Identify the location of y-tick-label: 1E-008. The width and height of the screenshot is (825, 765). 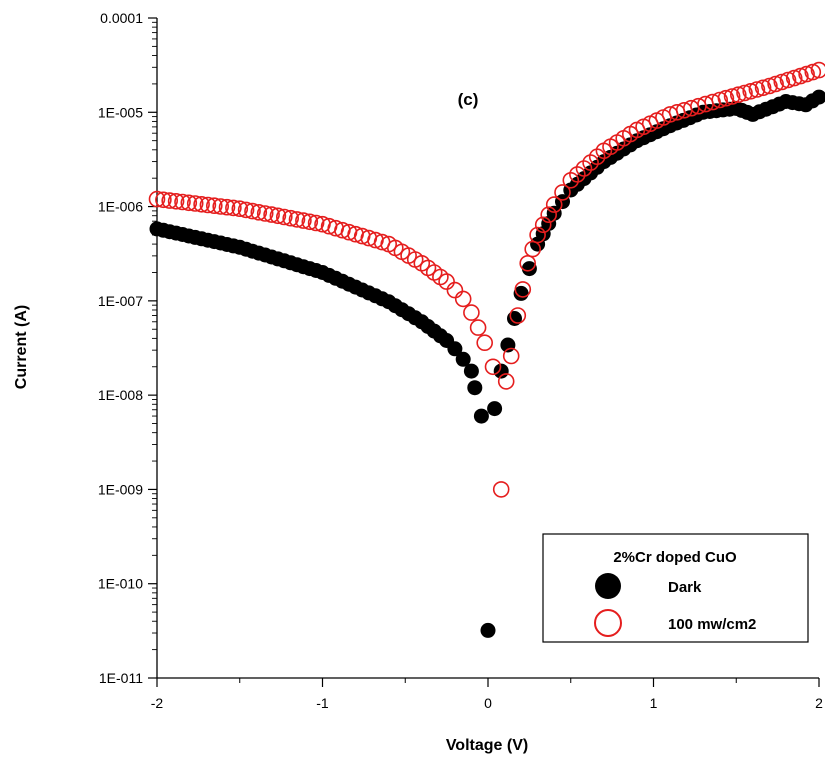
(120, 395).